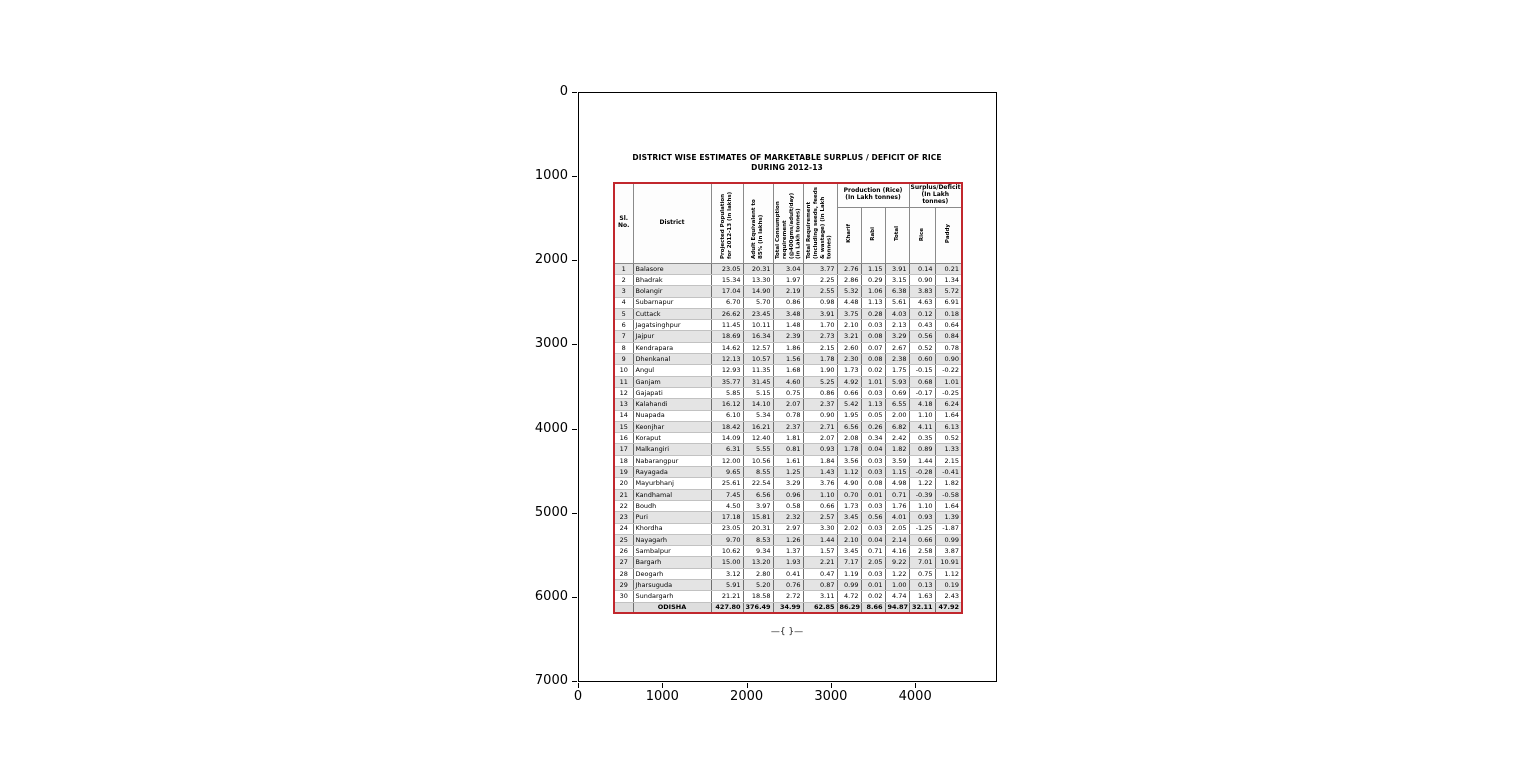 The image size is (1536, 767). I want to click on value-cell: -0.28, so click(922, 472).